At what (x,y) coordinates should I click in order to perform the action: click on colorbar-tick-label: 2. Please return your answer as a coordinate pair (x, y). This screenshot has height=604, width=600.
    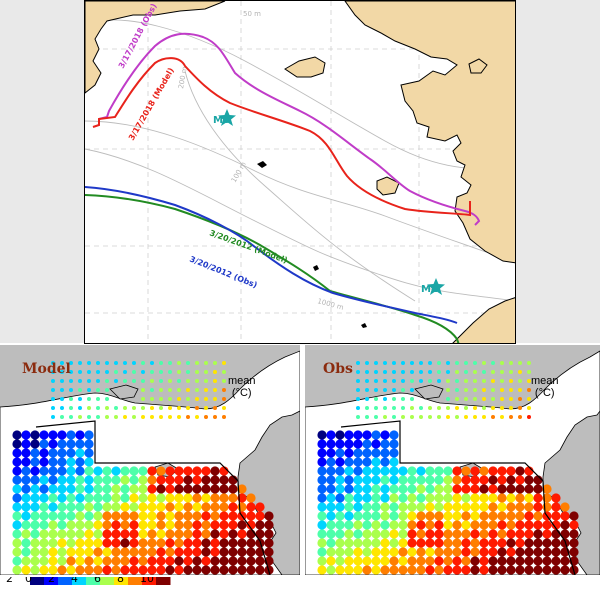
    Looking at the image, I should click on (51, 581).